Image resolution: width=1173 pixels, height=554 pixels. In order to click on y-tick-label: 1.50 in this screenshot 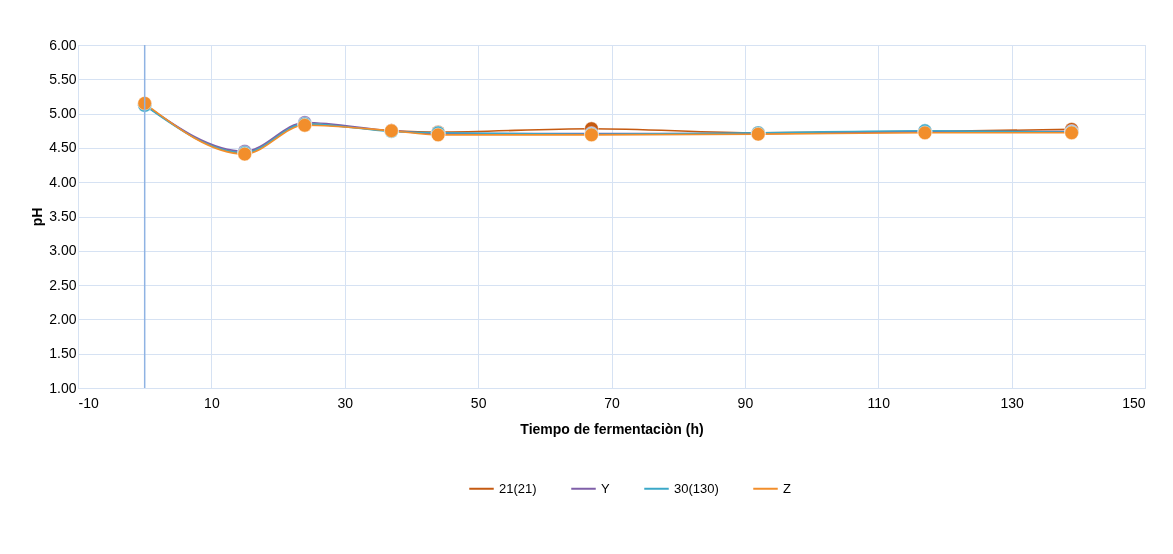, I will do `click(63, 353)`.